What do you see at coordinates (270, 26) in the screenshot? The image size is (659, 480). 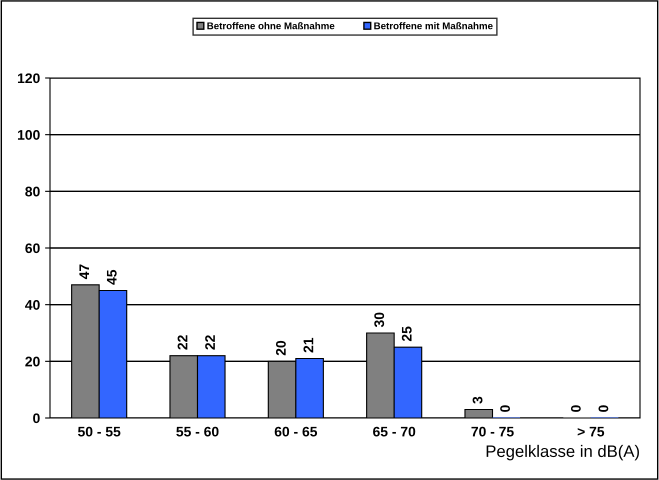 I see `legend-label: Betroffene ohne Maßnahme` at bounding box center [270, 26].